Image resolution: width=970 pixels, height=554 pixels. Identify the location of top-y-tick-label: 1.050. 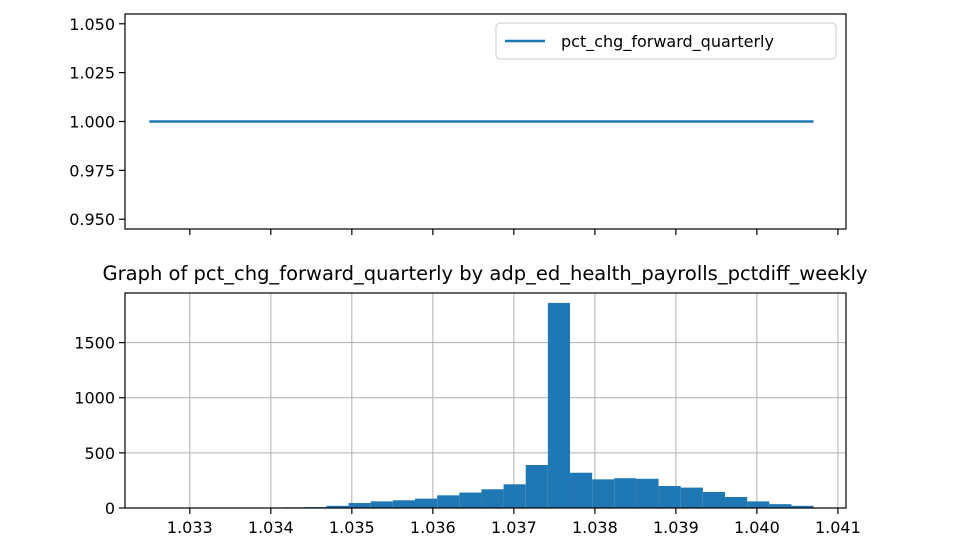
(92, 24).